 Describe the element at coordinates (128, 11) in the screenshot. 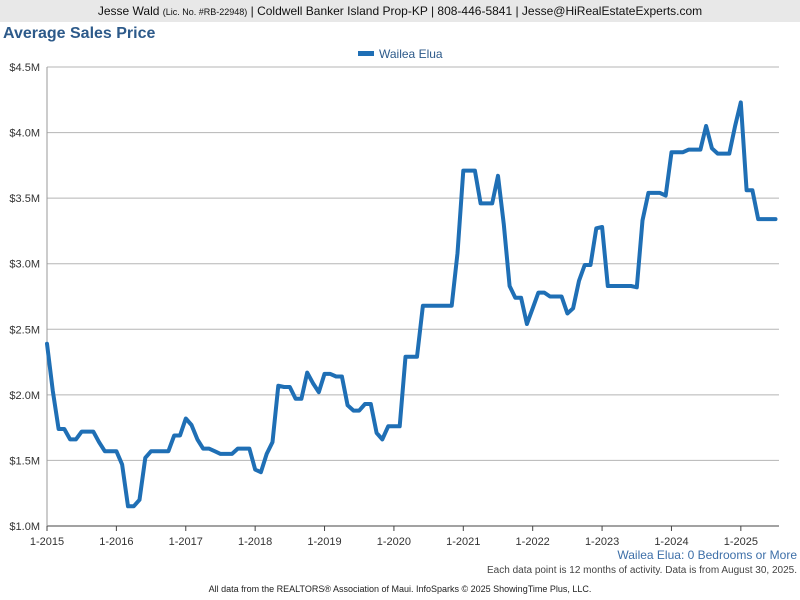

I see `agent-name: Jesse Wald` at that location.